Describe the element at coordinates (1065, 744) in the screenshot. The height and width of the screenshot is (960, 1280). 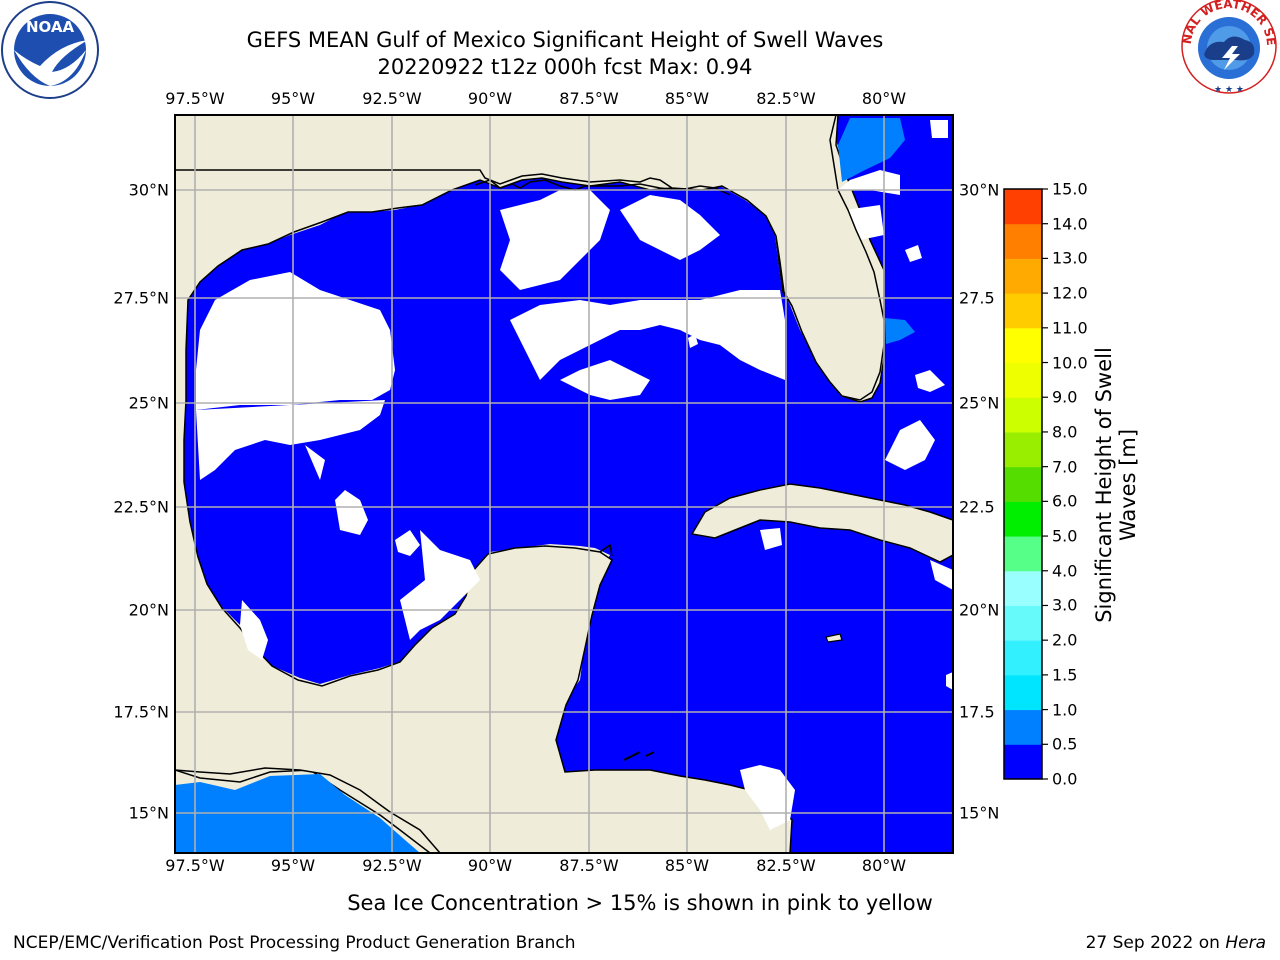
I see `colorbar-tick-label: 0.5` at that location.